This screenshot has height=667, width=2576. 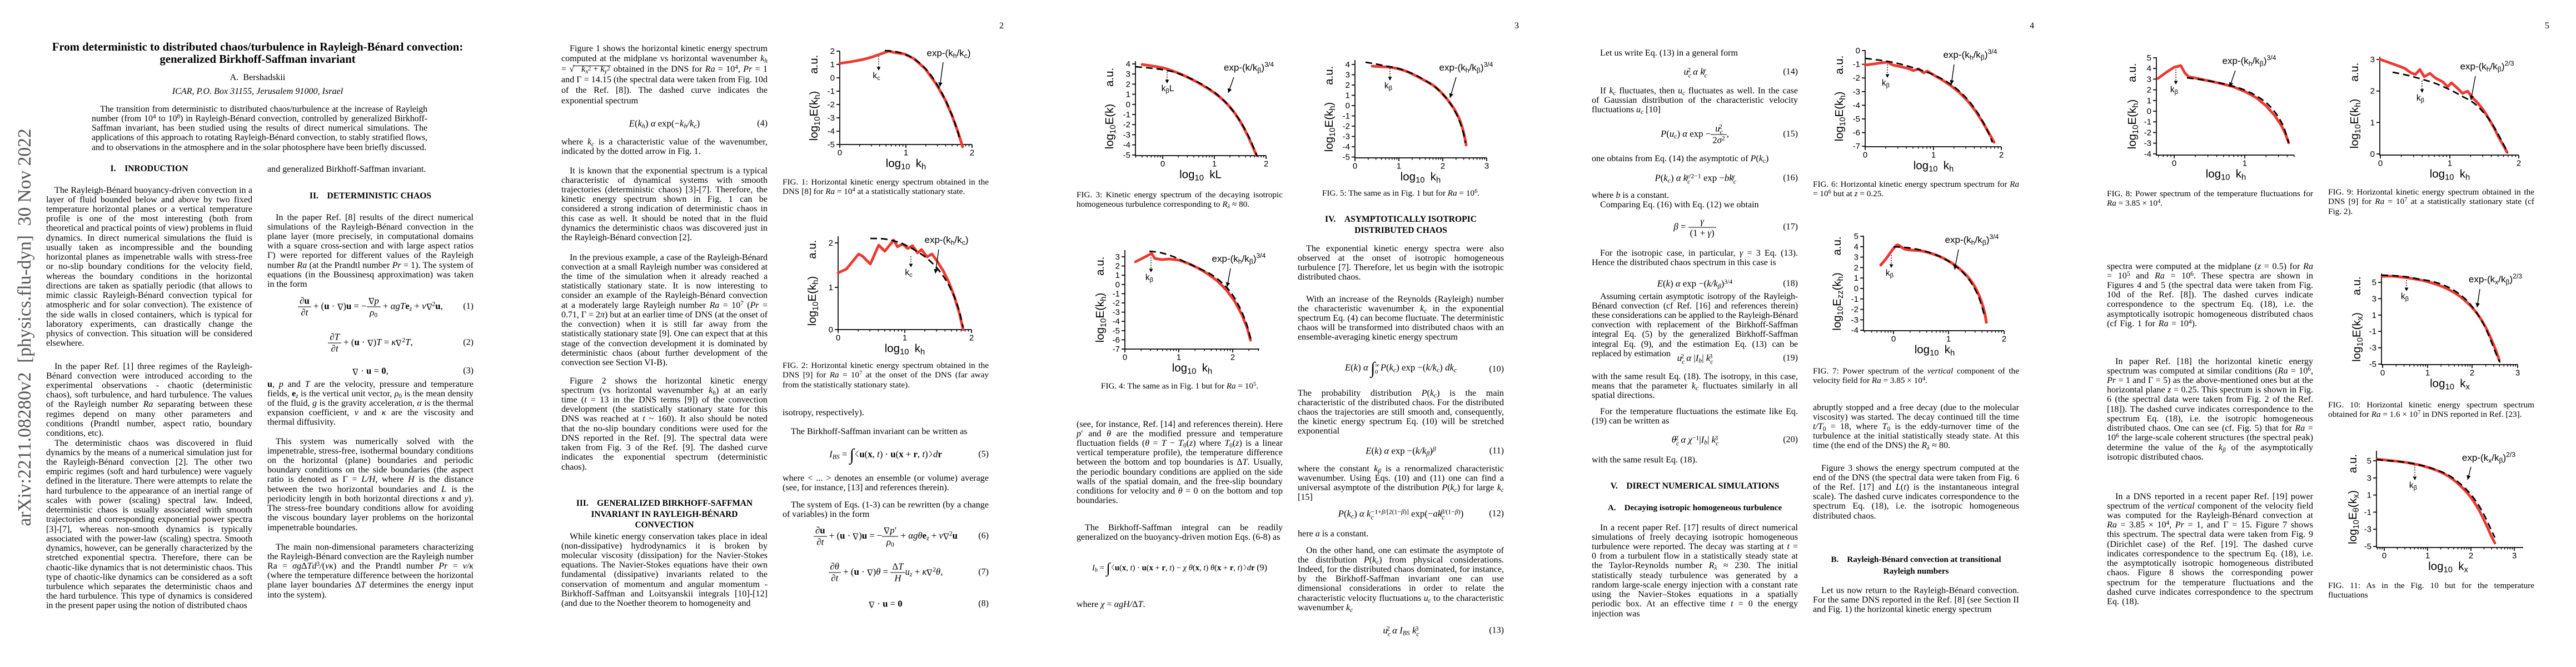 I want to click on svg-text: exp-(kh/kβ)3/4, so click(x=1970, y=55).